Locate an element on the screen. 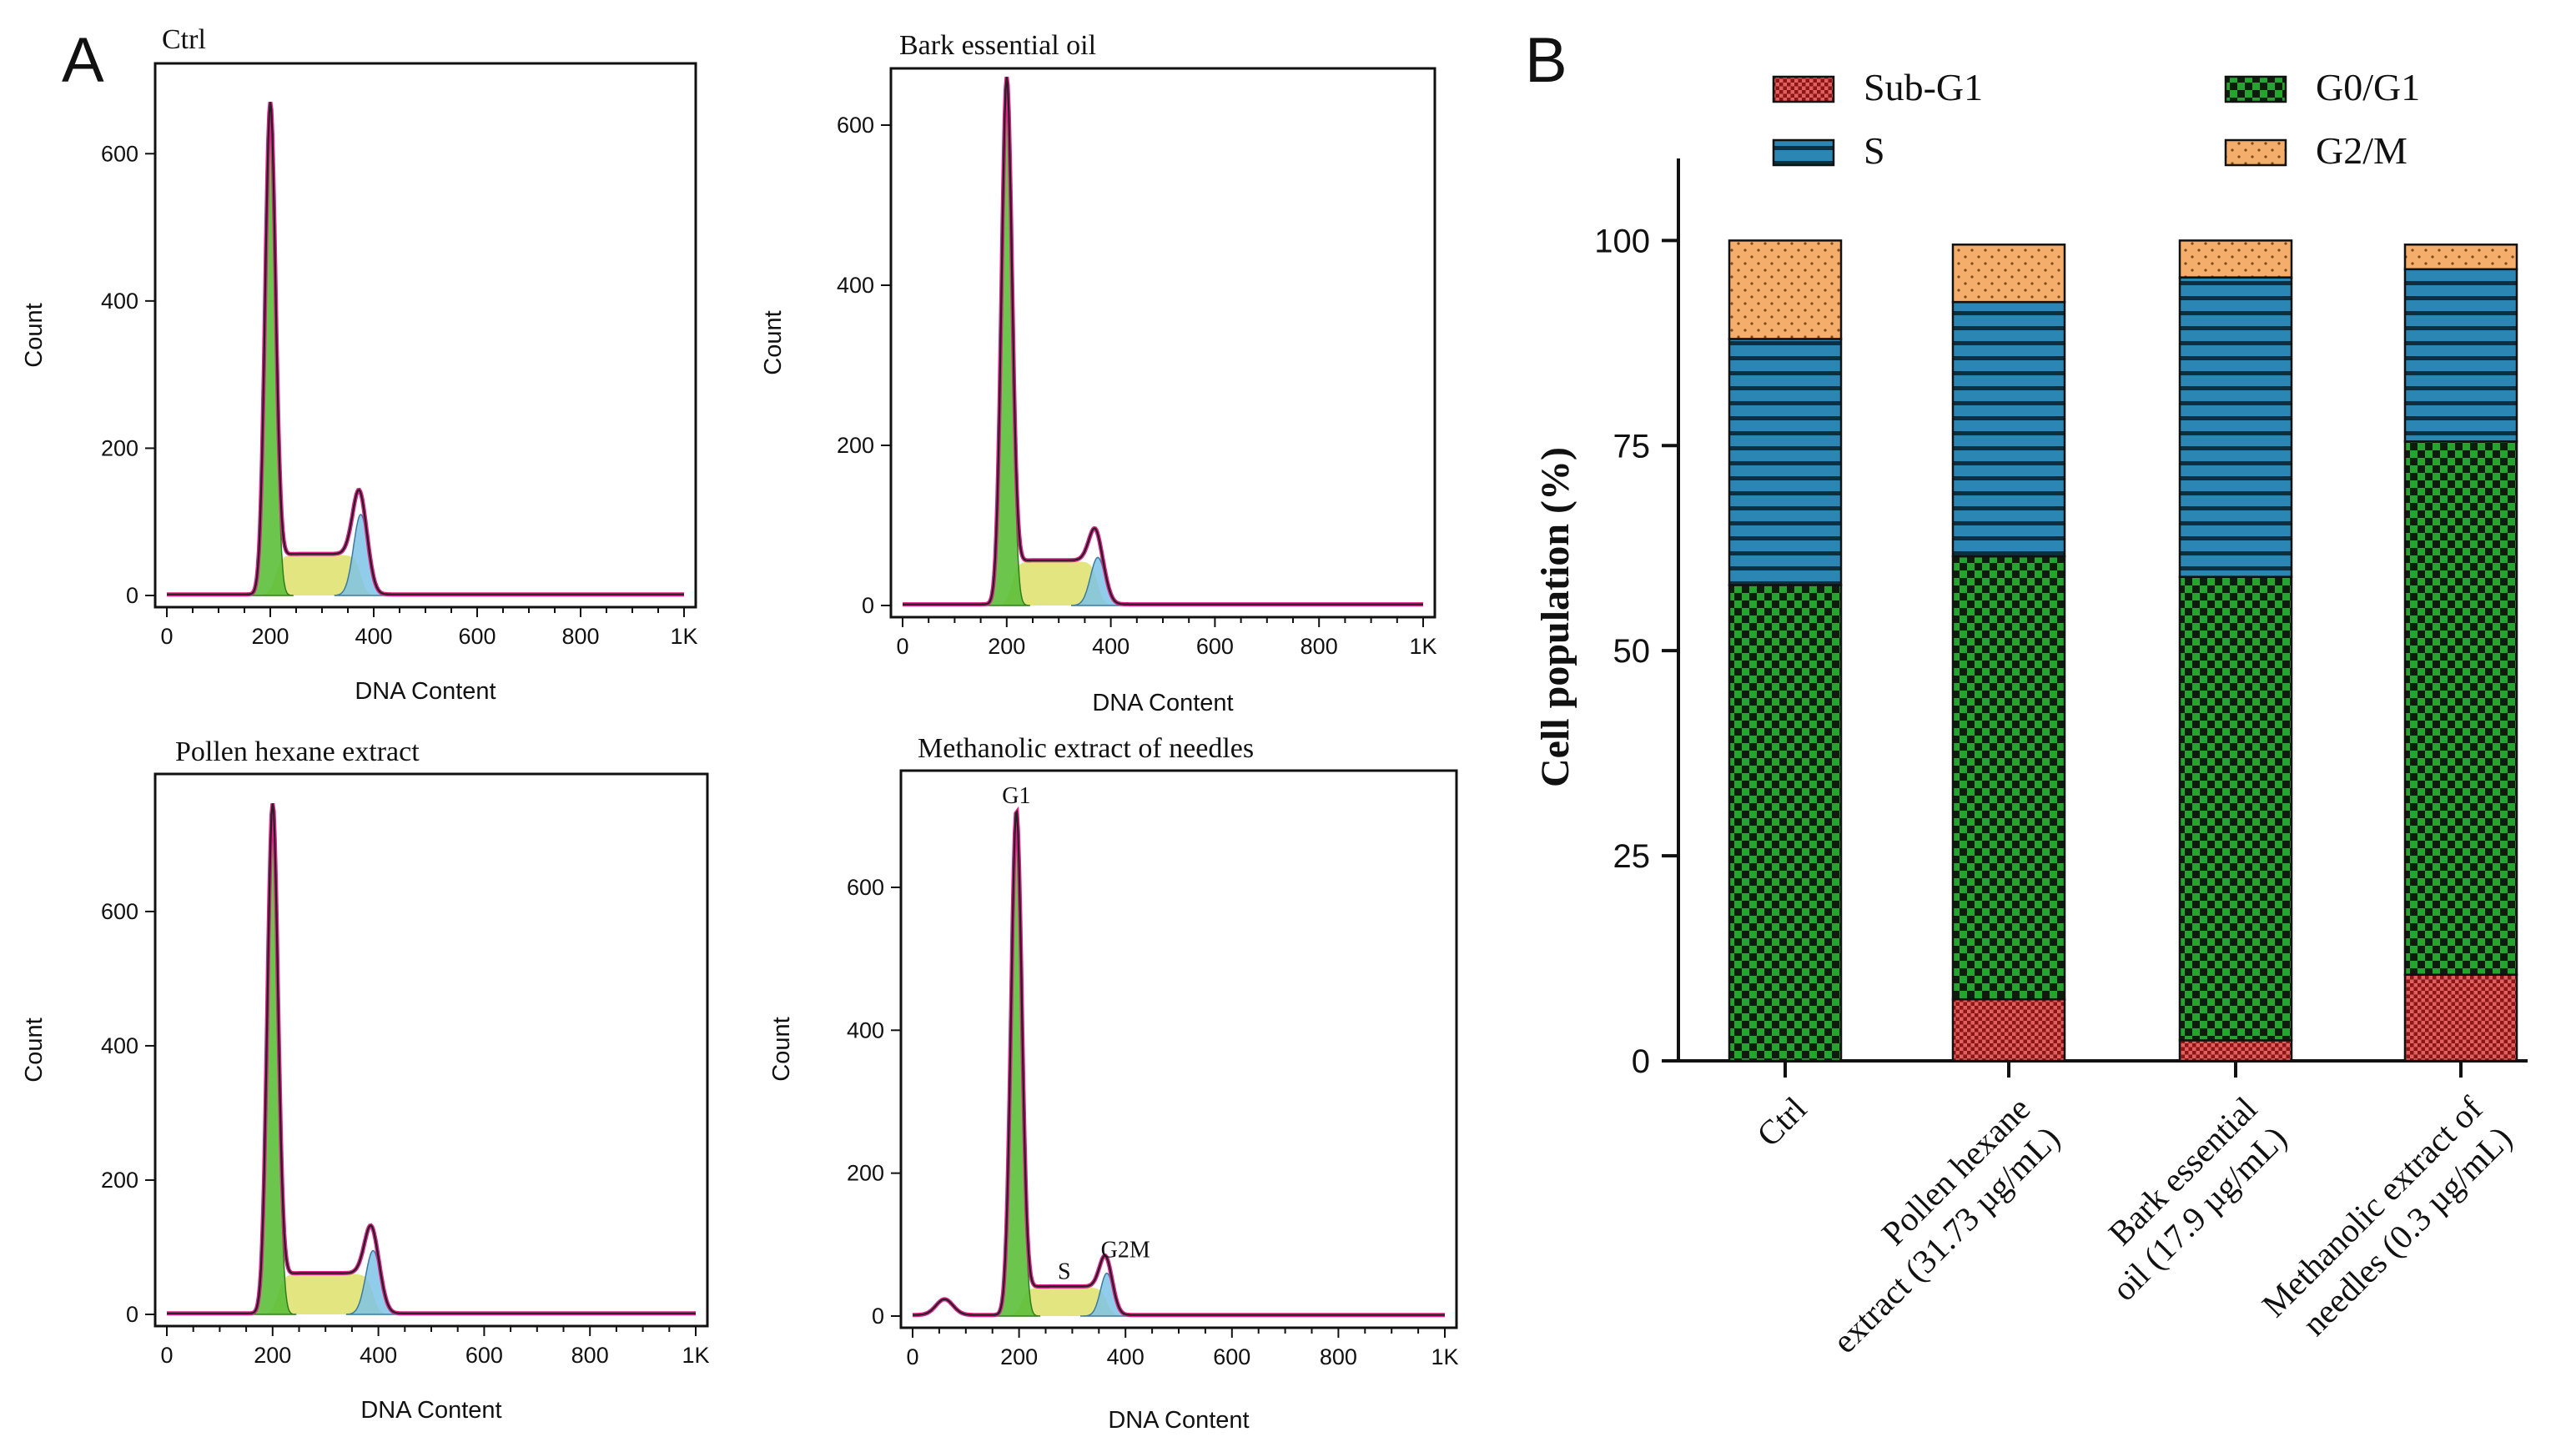 The width and height of the screenshot is (2576, 1447). legend-label: S is located at coordinates (1874, 150).